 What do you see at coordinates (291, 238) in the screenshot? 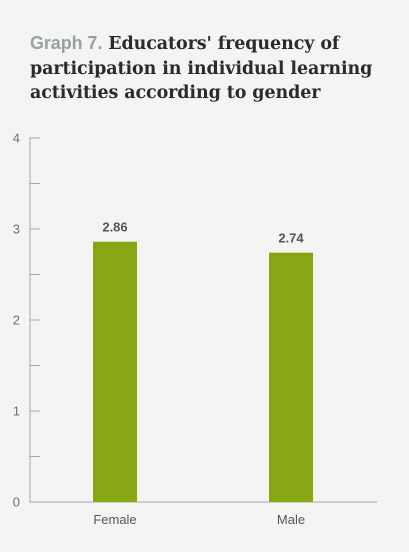
I see `data-label-male: 2.74` at bounding box center [291, 238].